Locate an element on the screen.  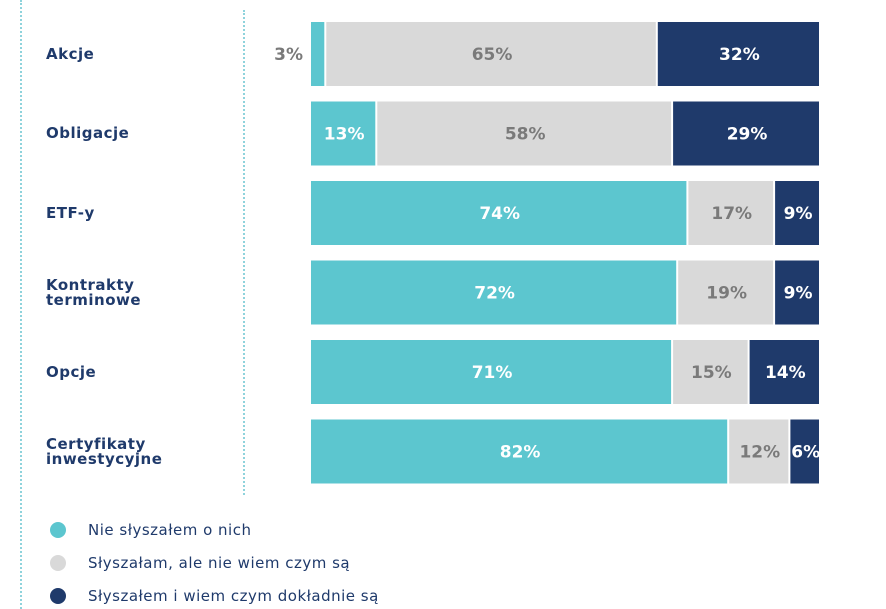
data-label: 13% is located at coordinates (344, 135).